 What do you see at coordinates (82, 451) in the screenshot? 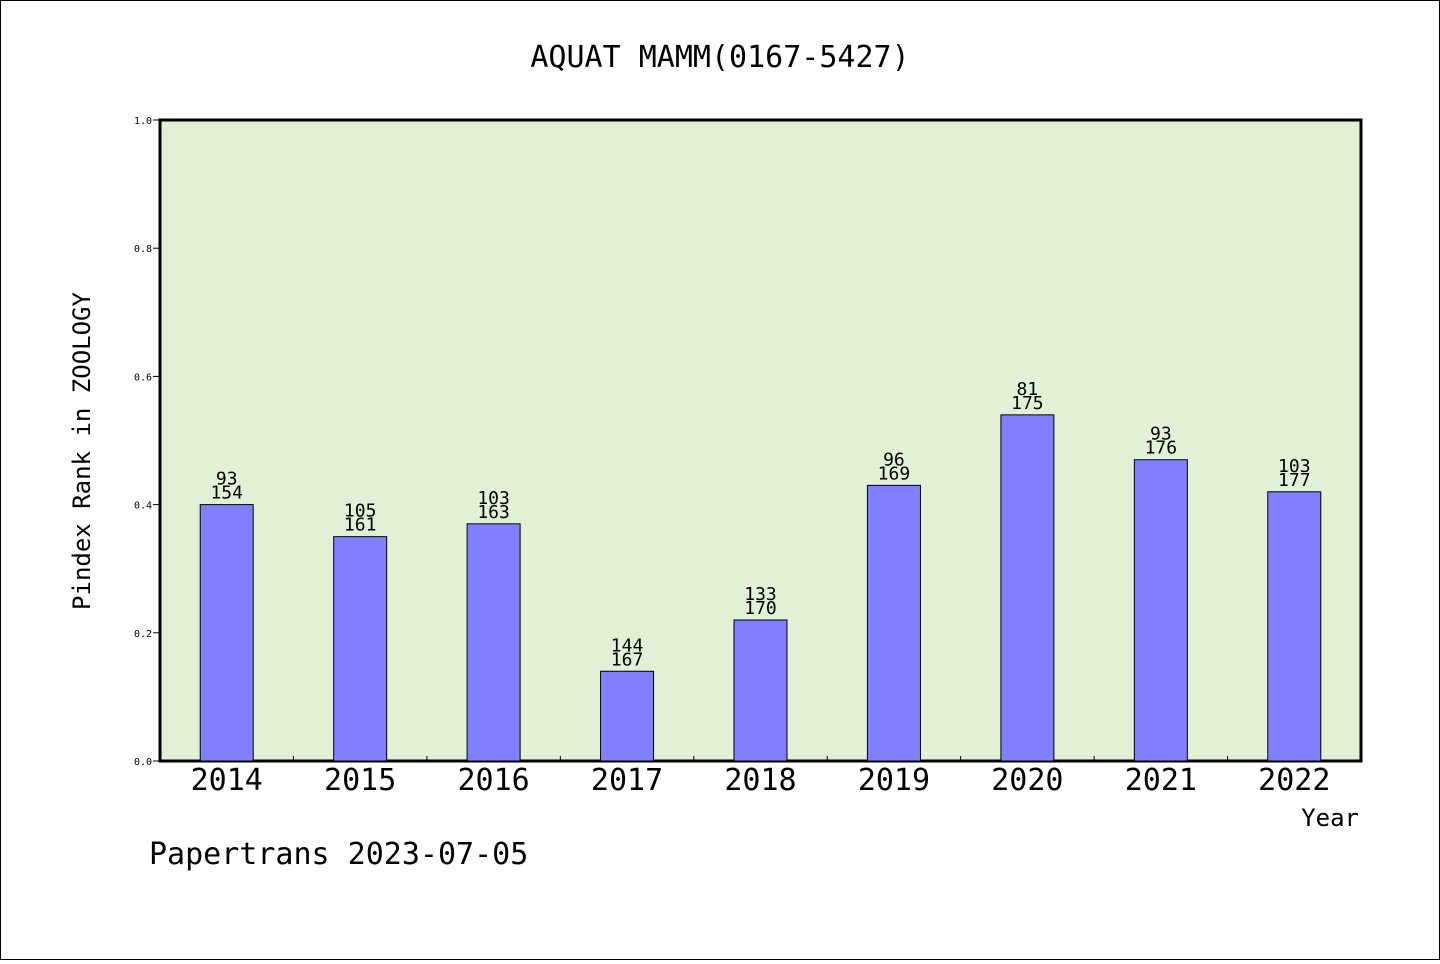
I see `y-axis-label: Pindex Rank in ZOOLOGY` at bounding box center [82, 451].